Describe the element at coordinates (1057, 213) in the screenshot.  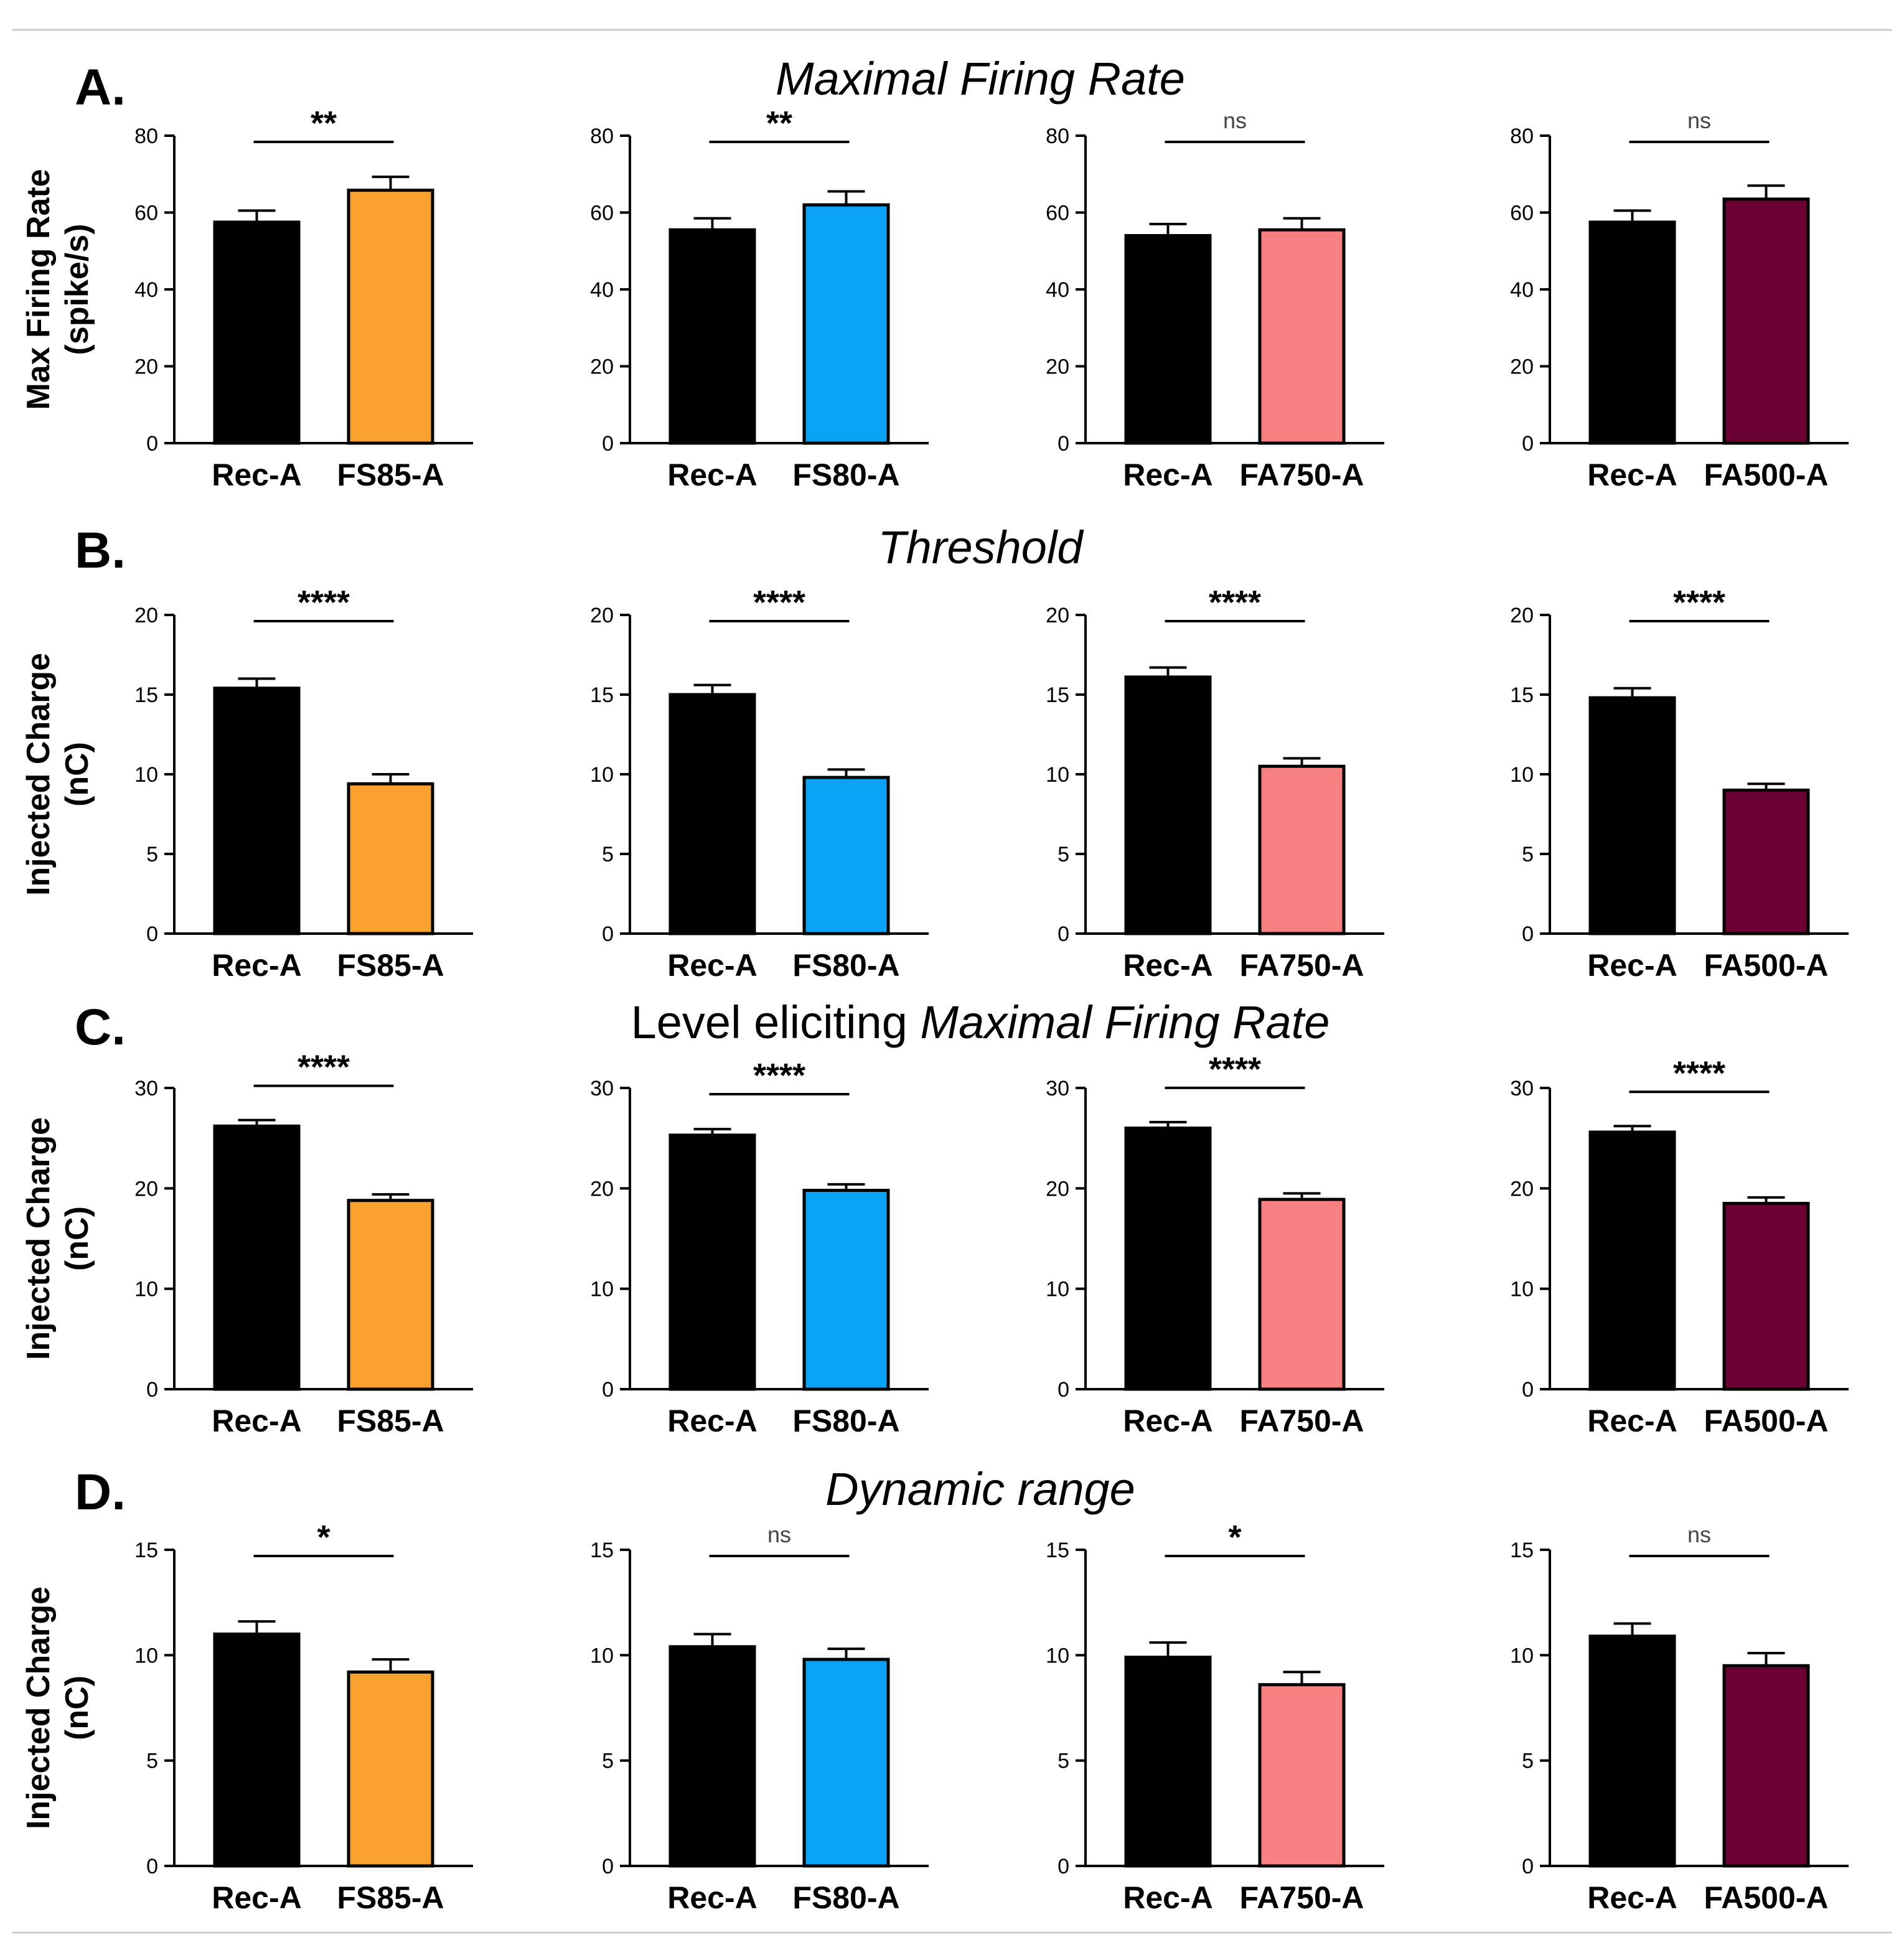
I see `y-tick-label: 60` at that location.